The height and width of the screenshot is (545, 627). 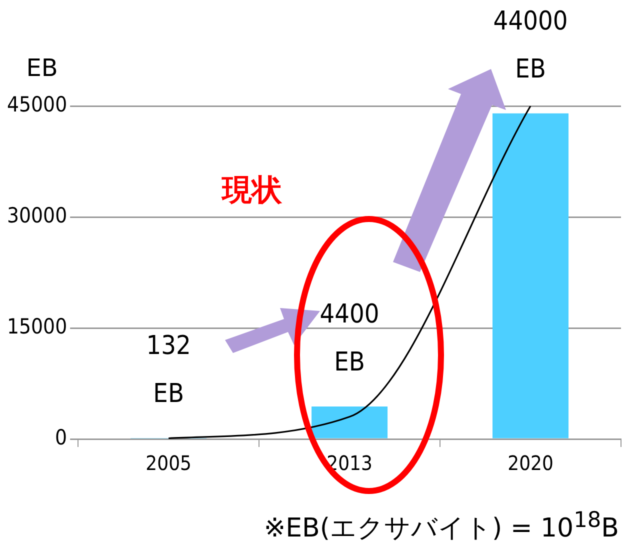 I want to click on x-tick-label: 2005, so click(x=169, y=463).